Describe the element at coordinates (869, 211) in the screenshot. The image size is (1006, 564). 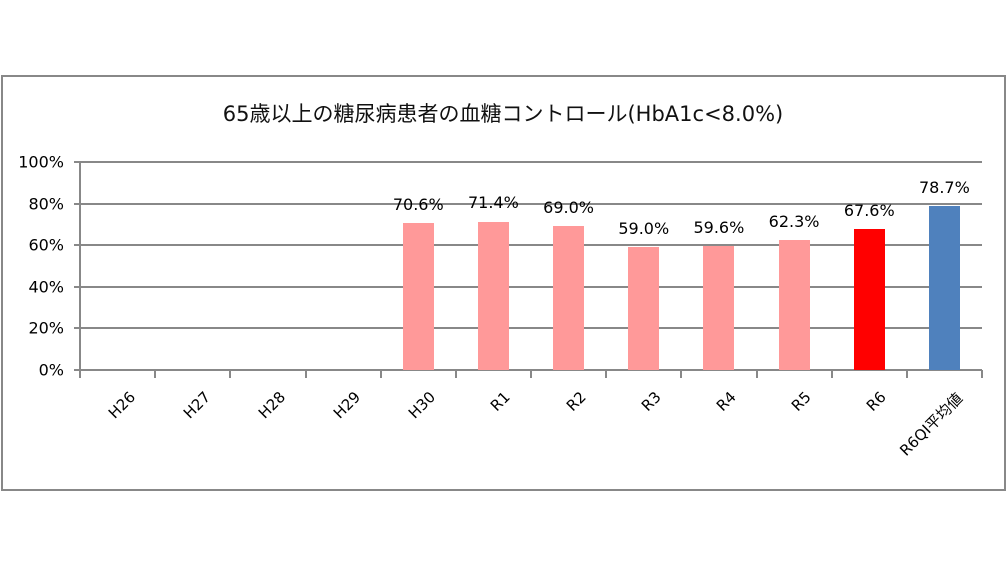
I see `value-label: 67.6%` at that location.